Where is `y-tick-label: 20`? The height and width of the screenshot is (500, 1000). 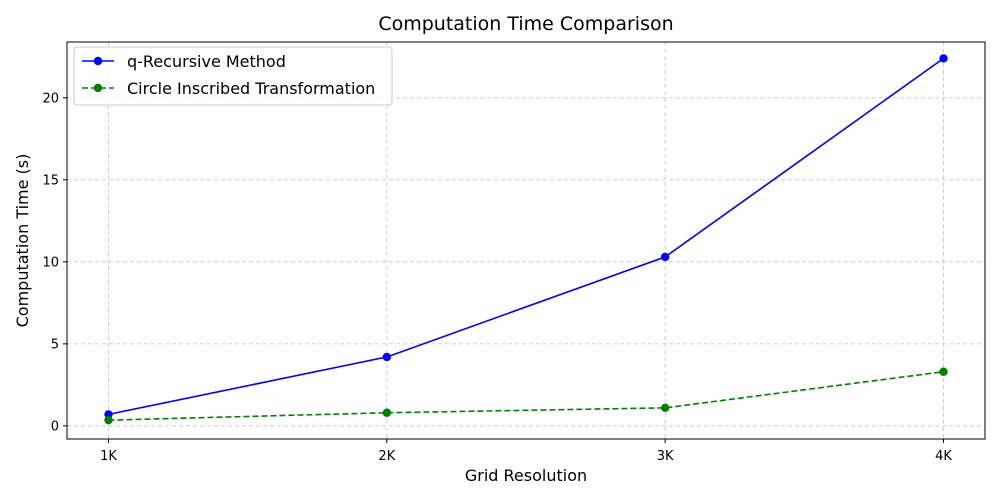 y-tick-label: 20 is located at coordinates (50, 98).